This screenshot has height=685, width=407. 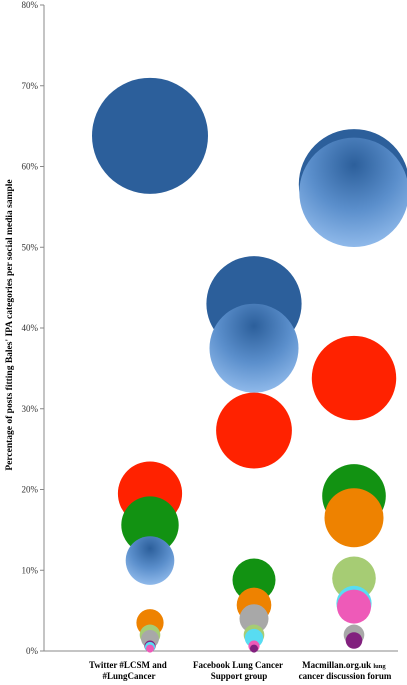 I want to click on bubble-light-blue-macmillan, so click(x=353, y=192).